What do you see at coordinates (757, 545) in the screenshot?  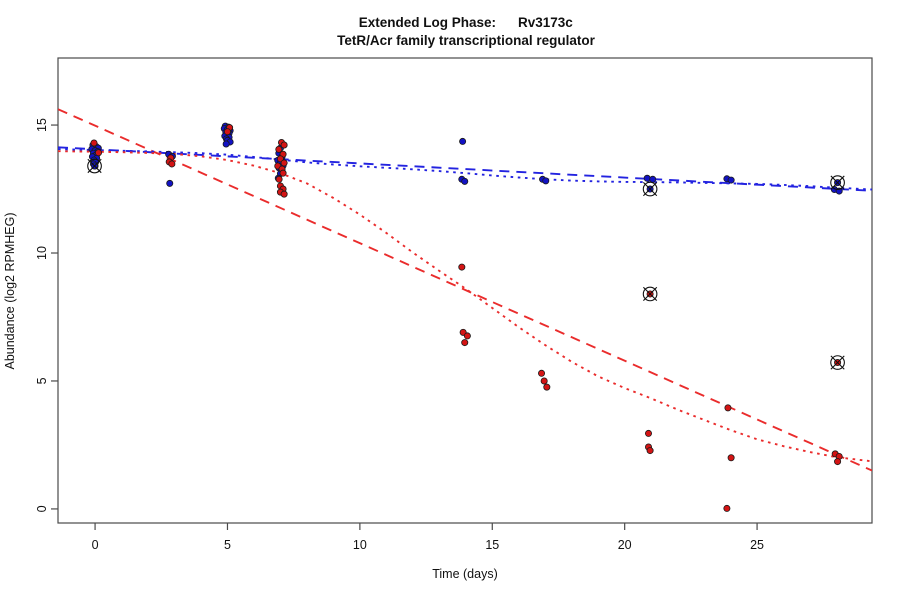 I see `x-tick-label: 25` at bounding box center [757, 545].